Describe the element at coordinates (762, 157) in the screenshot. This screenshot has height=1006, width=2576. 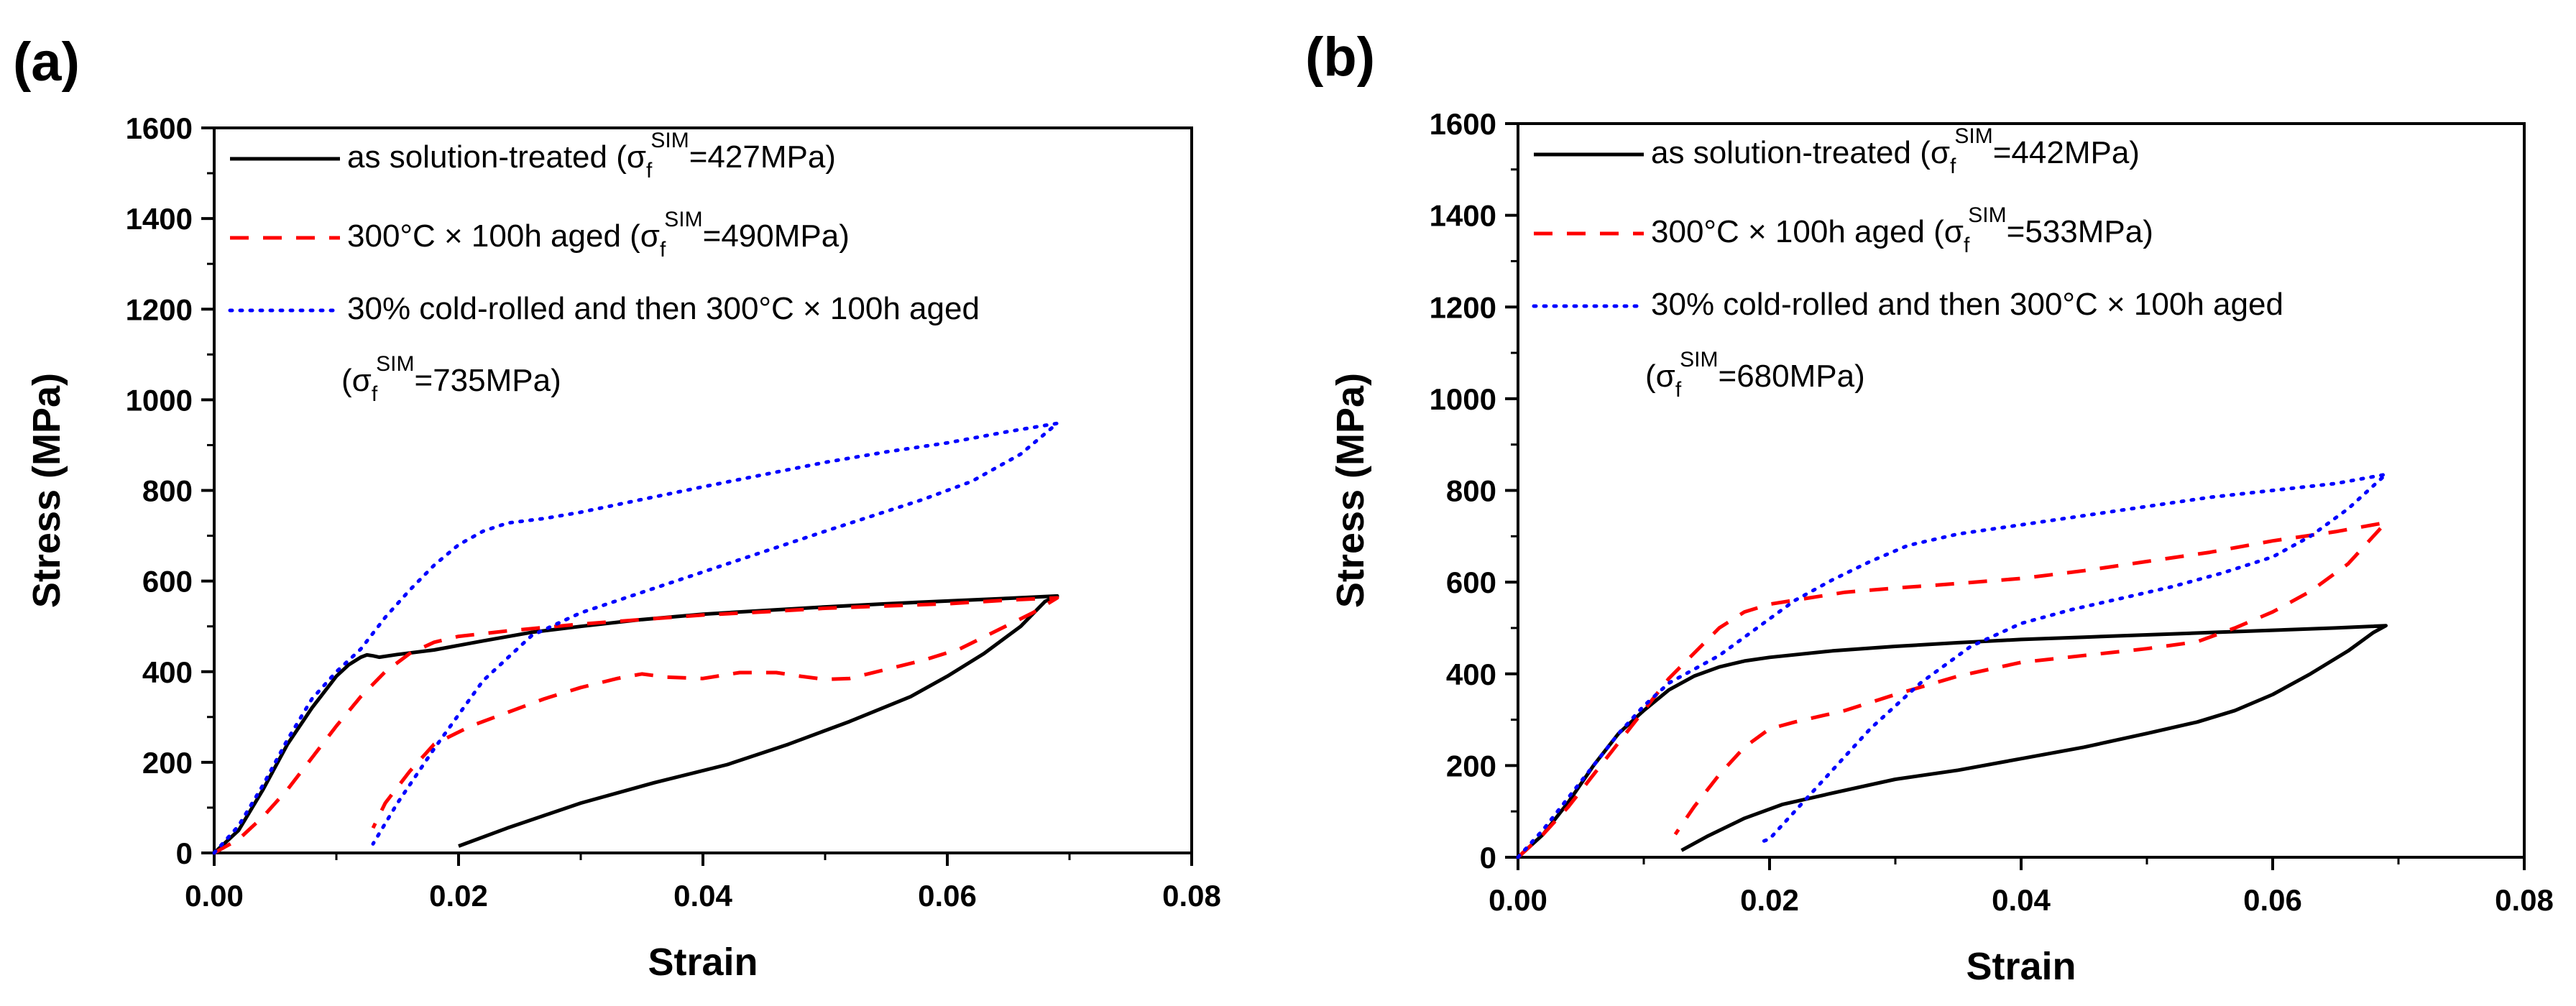
I see `legend-value: =427MPa)` at that location.